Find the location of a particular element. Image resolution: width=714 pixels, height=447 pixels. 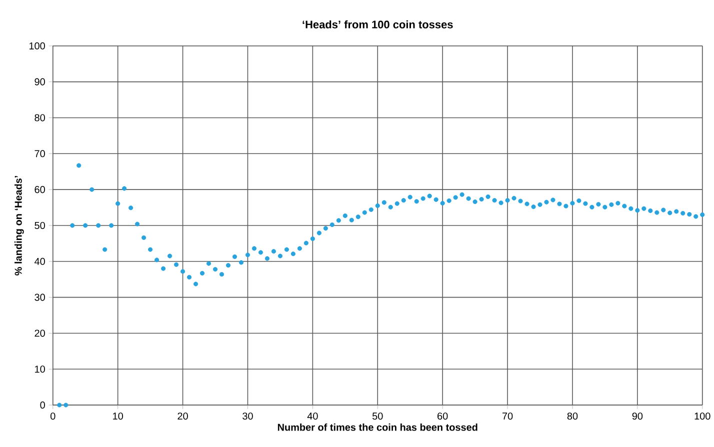

y-tick-label: 80 is located at coordinates (39, 118).